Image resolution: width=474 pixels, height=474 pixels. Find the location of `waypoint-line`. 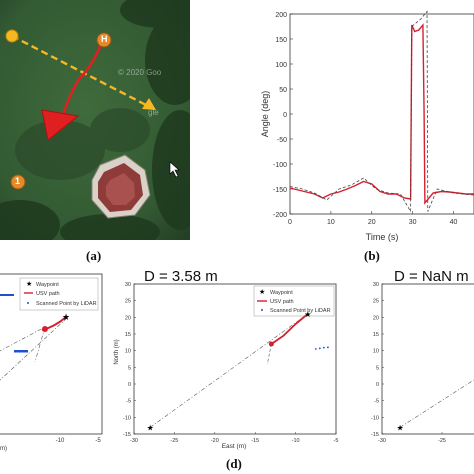

waypoint-line is located at coordinates (436, 403).